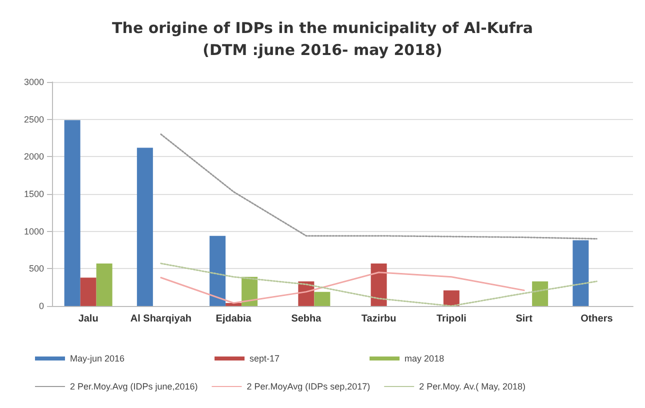 Image resolution: width=645 pixels, height=408 pixels. Describe the element at coordinates (34, 82) in the screenshot. I see `y-tick-label: 3000` at that location.